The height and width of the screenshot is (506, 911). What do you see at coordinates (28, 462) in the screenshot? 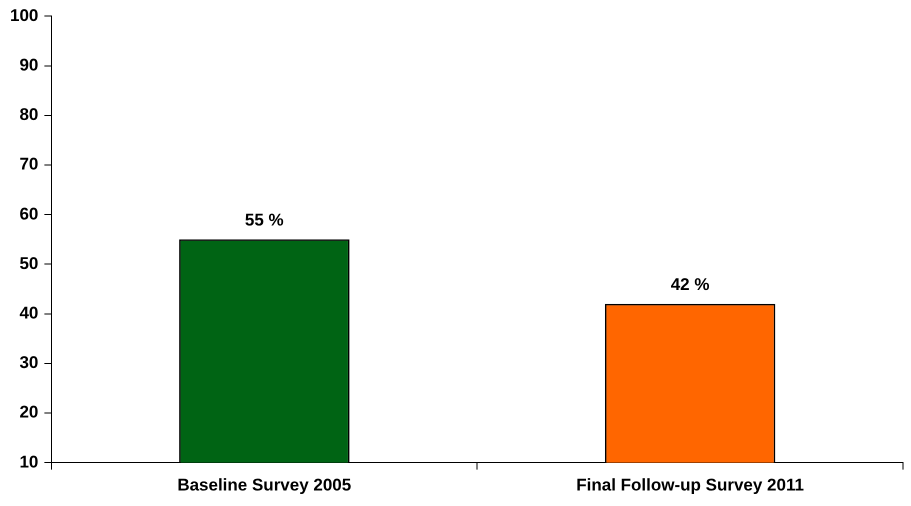
I see `y-tick-label: 10` at bounding box center [28, 462].